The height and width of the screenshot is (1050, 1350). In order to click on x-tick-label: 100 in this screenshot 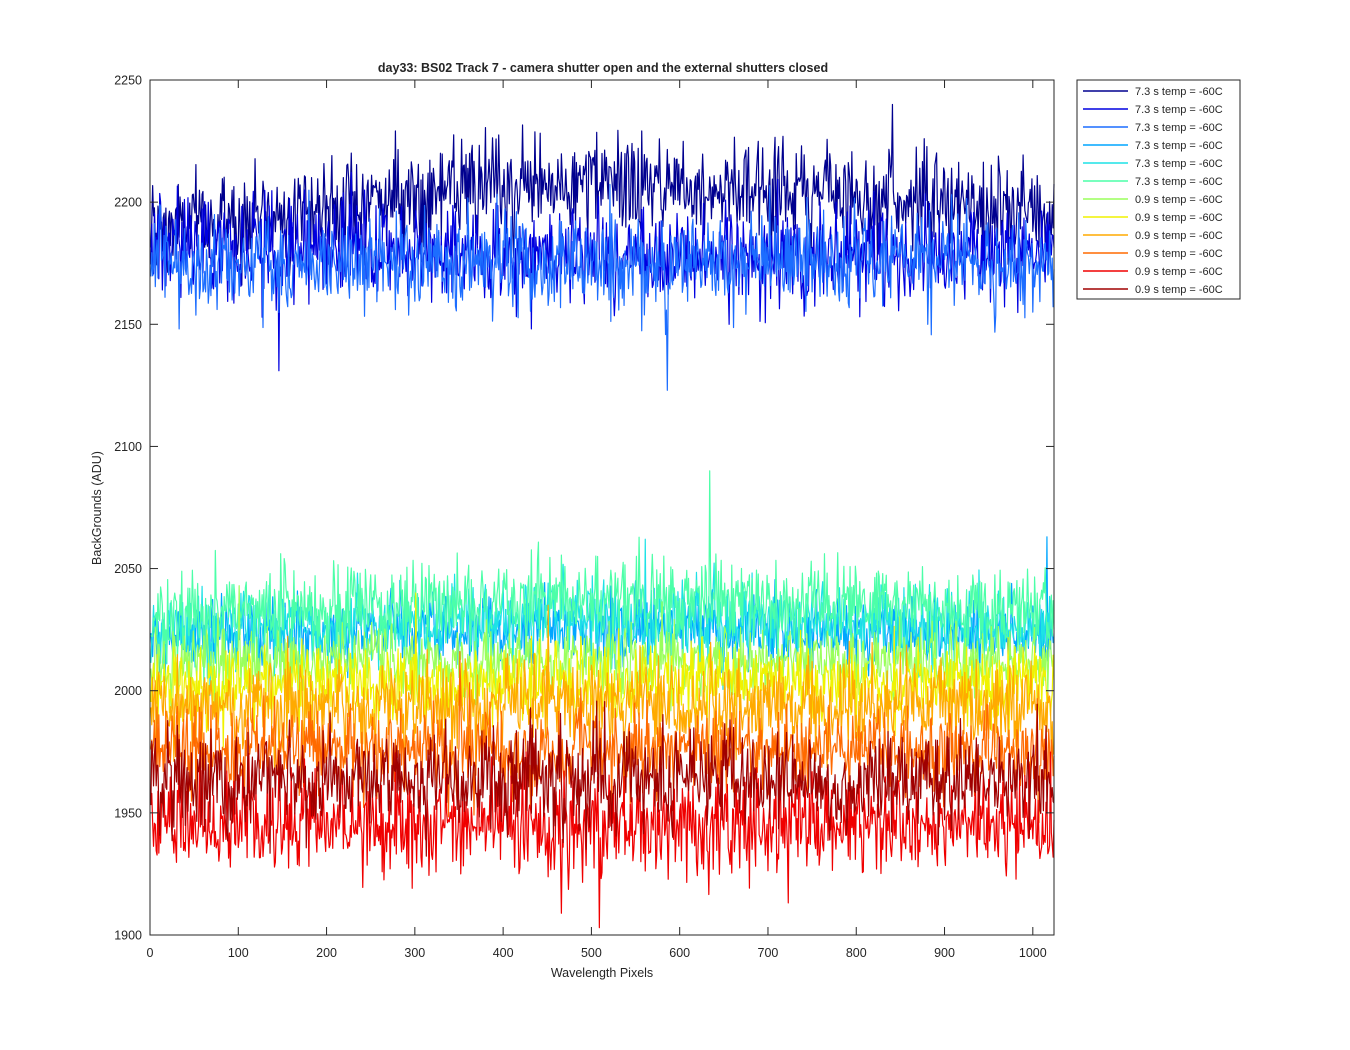, I will do `click(238, 953)`.